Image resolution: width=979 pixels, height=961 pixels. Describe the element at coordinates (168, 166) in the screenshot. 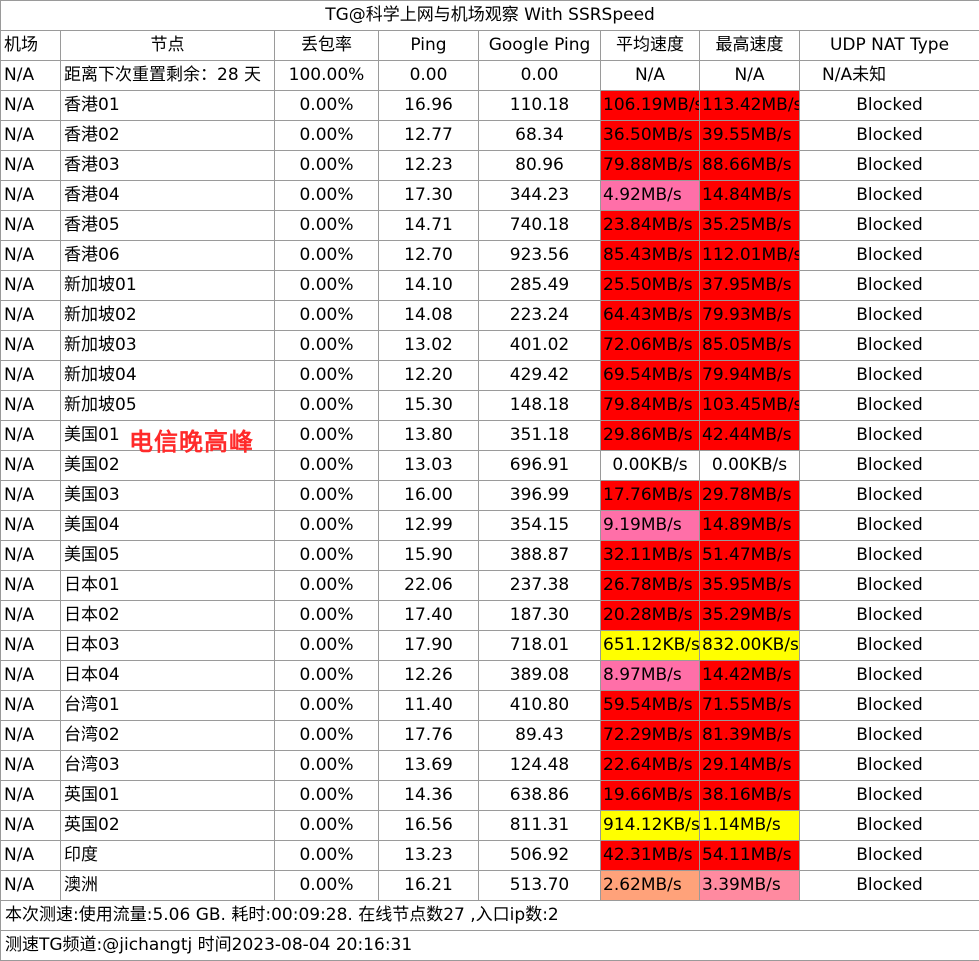

I see `node-cell: 香港03` at that location.